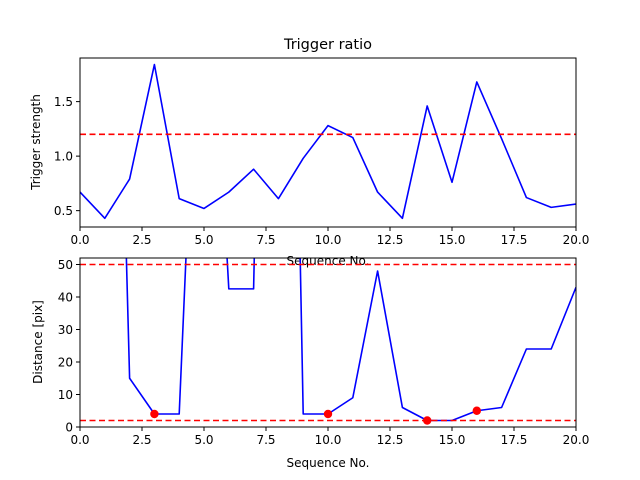 The width and height of the screenshot is (640, 480). What do you see at coordinates (327, 45) in the screenshot?
I see `top-chart-title: Trigger ratio` at bounding box center [327, 45].